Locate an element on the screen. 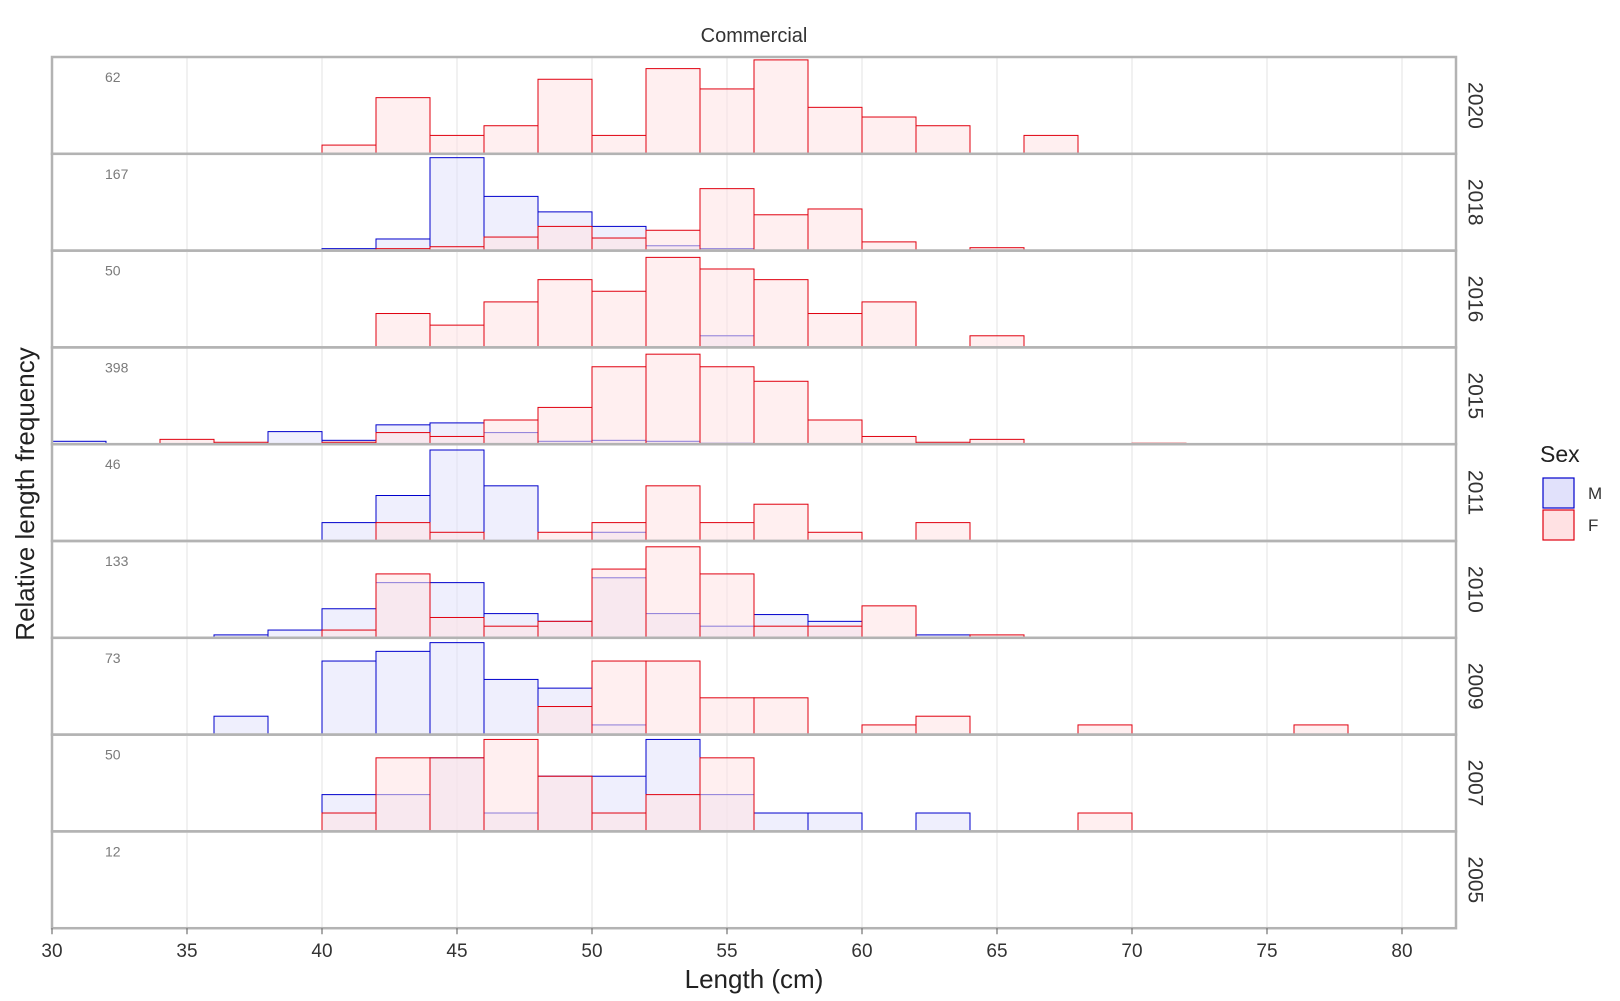 The width and height of the screenshot is (1620, 1001). sample-count-2010: 133 is located at coordinates (117, 561).